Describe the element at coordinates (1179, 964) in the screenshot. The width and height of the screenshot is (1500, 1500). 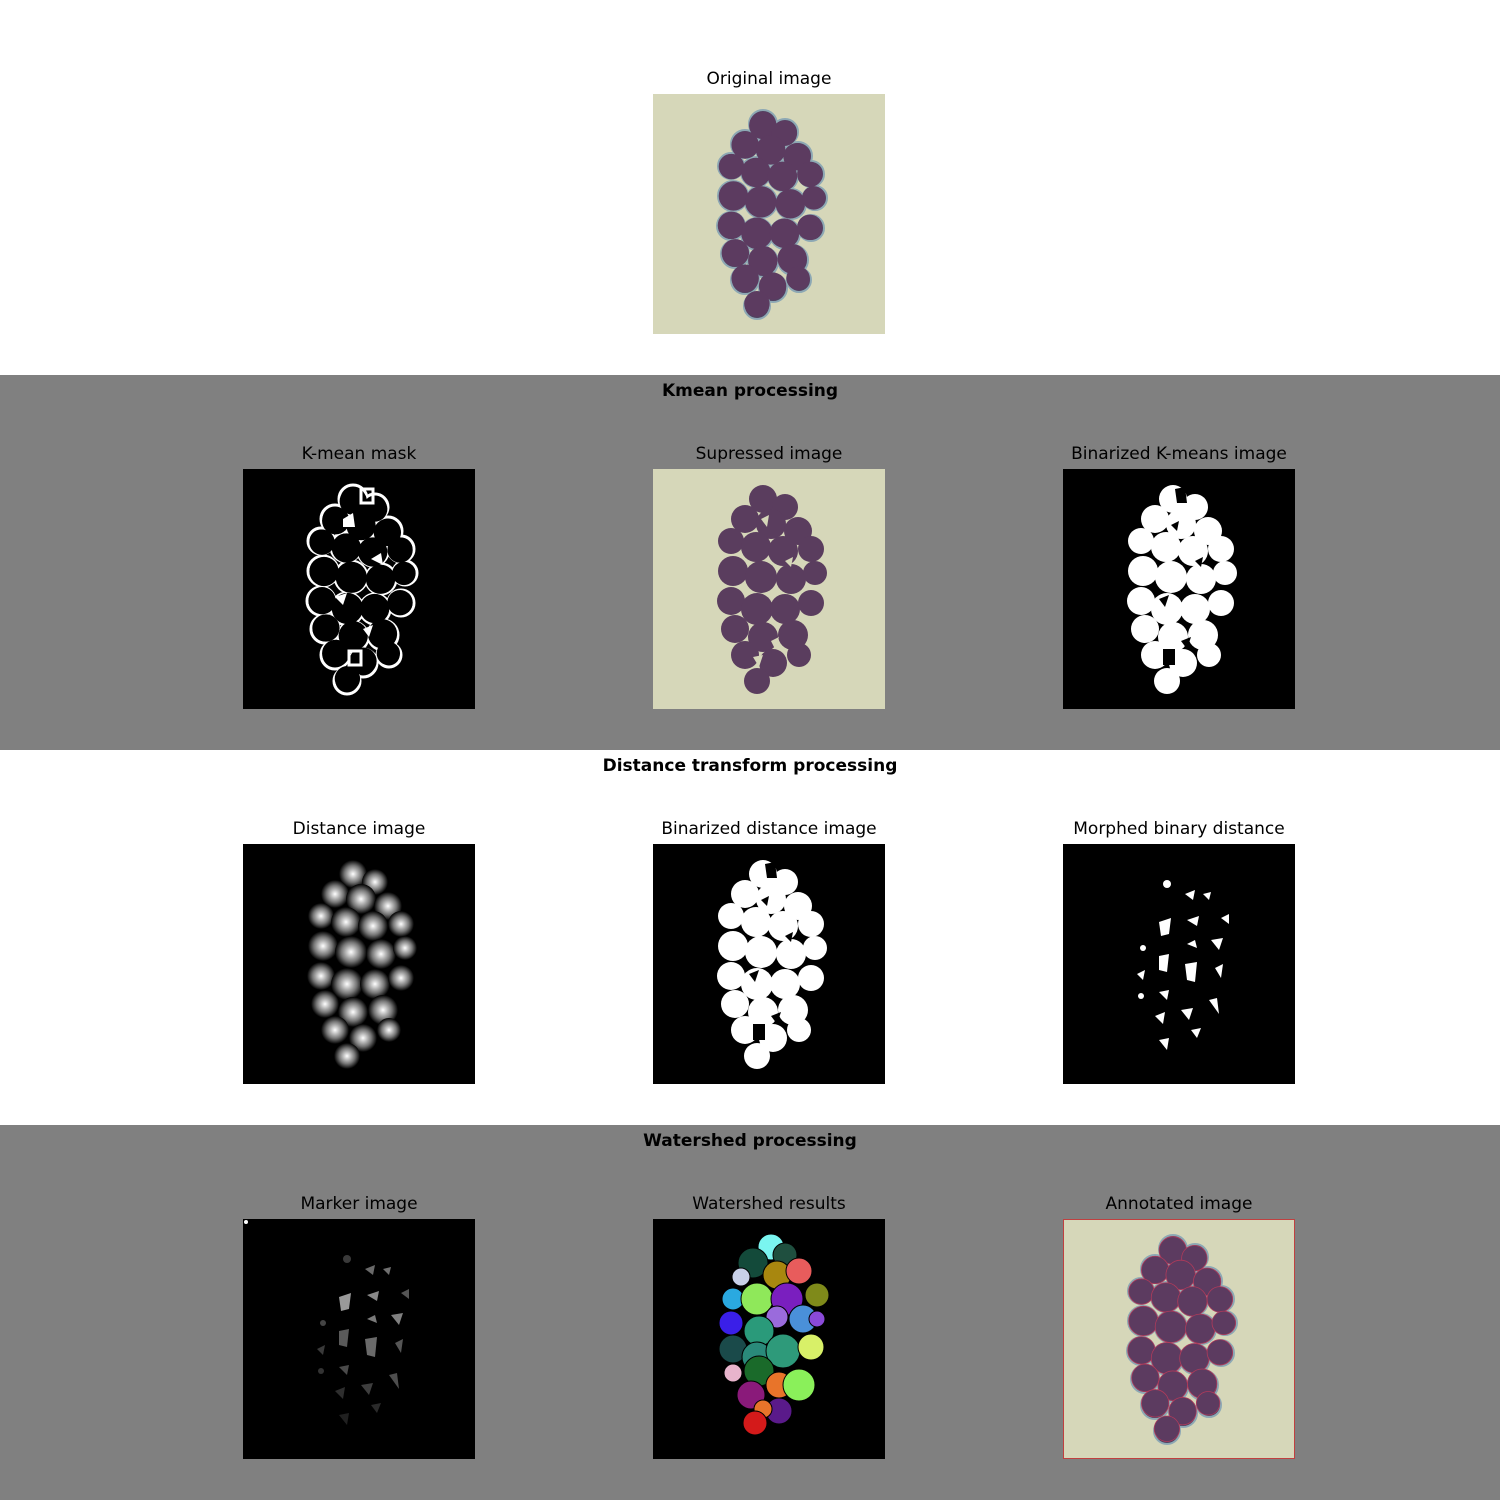
I see `binary-seed-image` at that location.